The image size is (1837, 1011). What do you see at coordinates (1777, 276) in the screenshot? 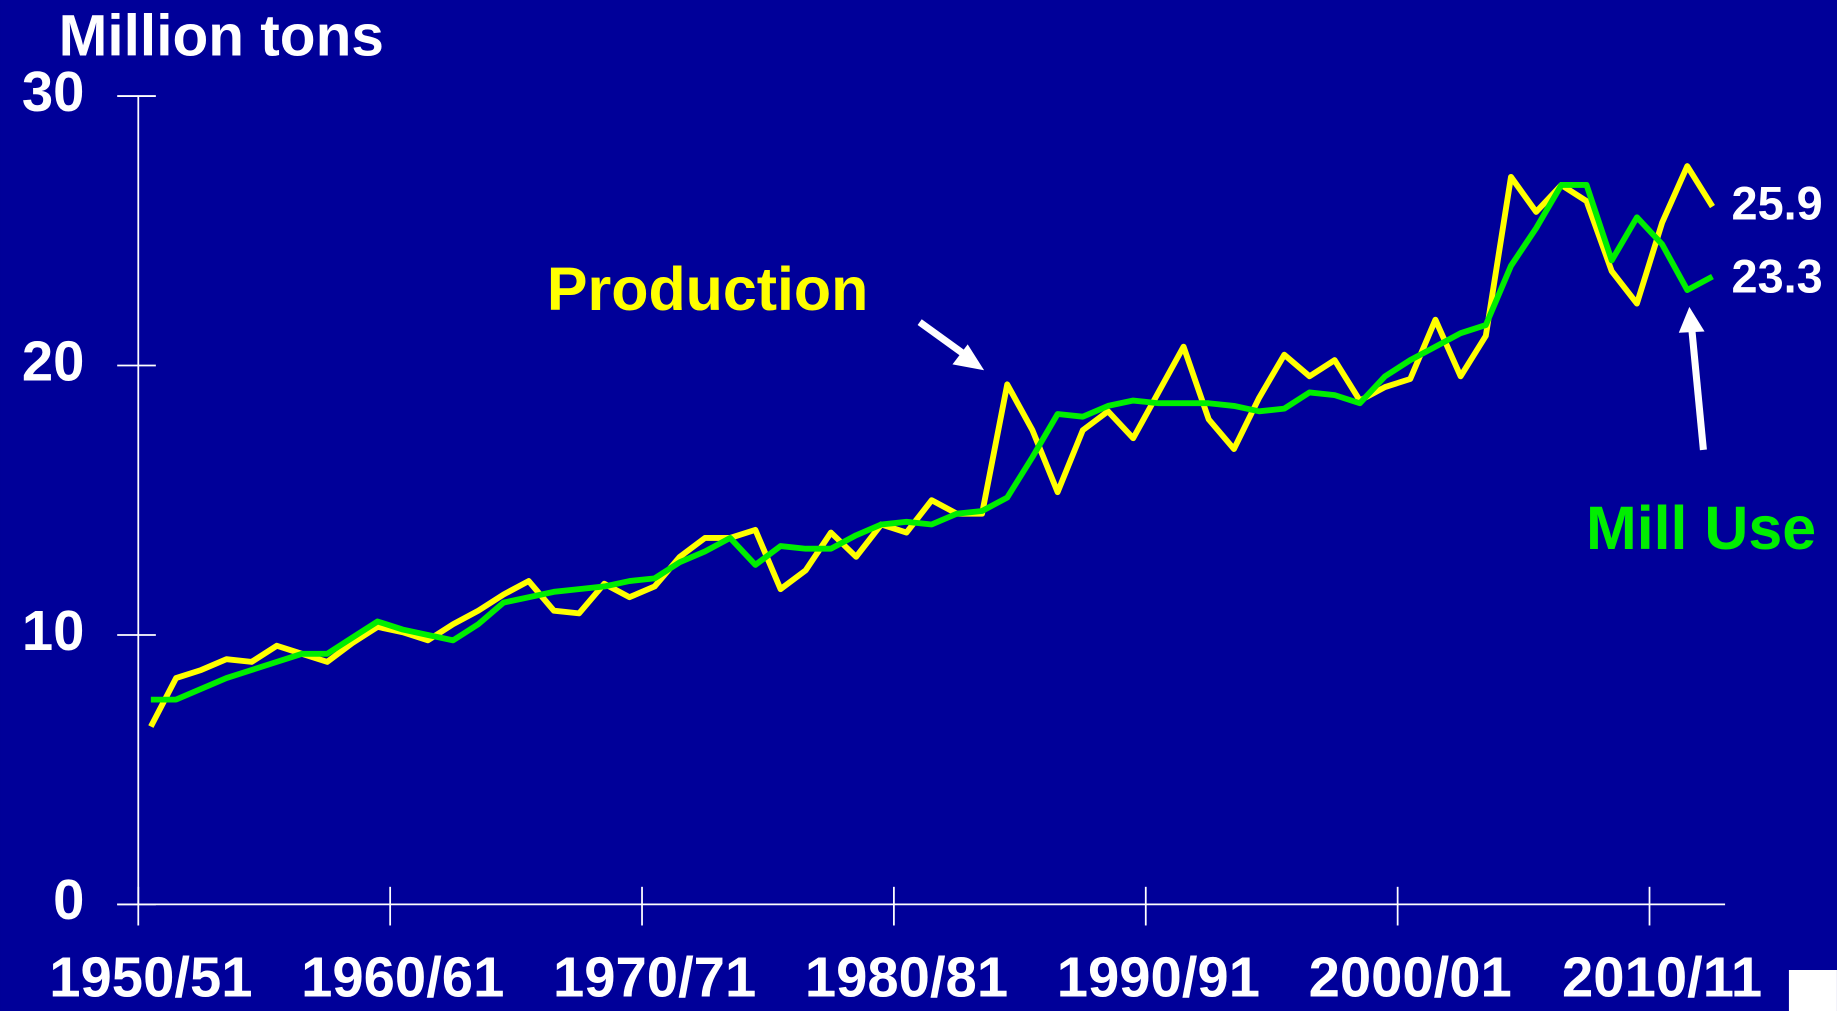
I see `end-value-label: 23.3` at bounding box center [1777, 276].